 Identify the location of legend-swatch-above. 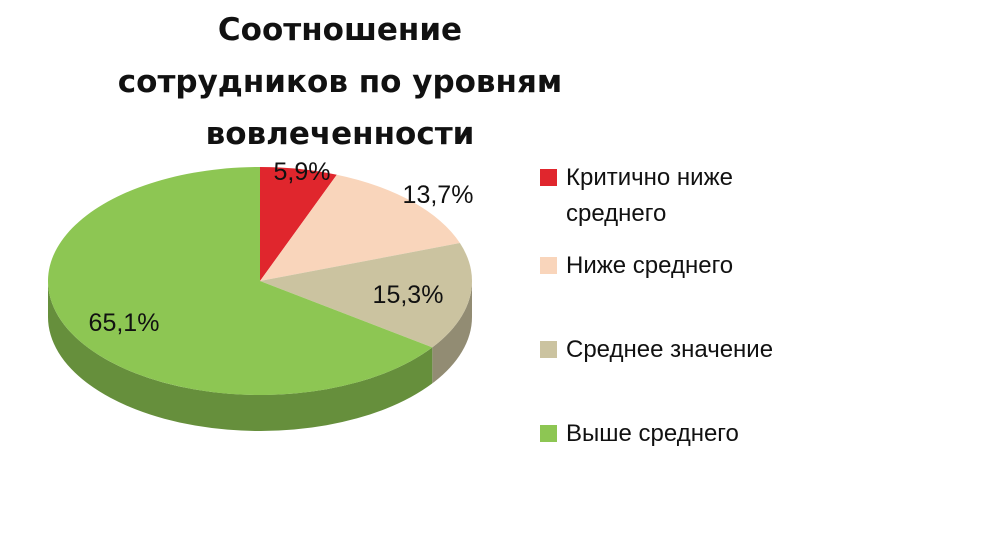
(548, 433).